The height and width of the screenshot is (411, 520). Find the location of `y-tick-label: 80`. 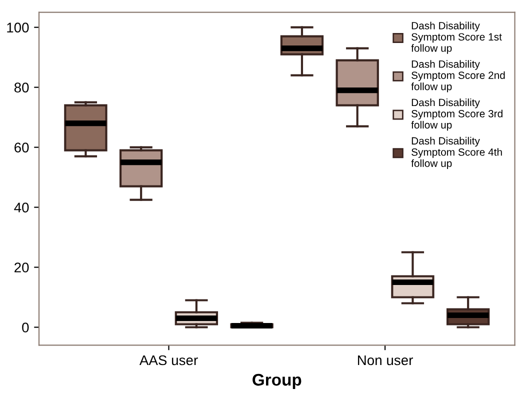

y-tick-label: 80 is located at coordinates (21, 87).